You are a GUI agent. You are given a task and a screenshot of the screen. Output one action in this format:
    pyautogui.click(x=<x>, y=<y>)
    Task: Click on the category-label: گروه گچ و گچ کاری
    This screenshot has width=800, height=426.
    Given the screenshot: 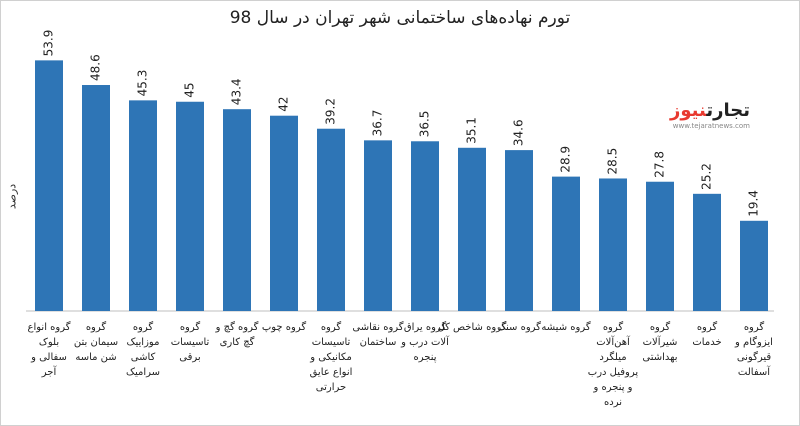 What is the action you would take?
    pyautogui.click(x=237, y=334)
    